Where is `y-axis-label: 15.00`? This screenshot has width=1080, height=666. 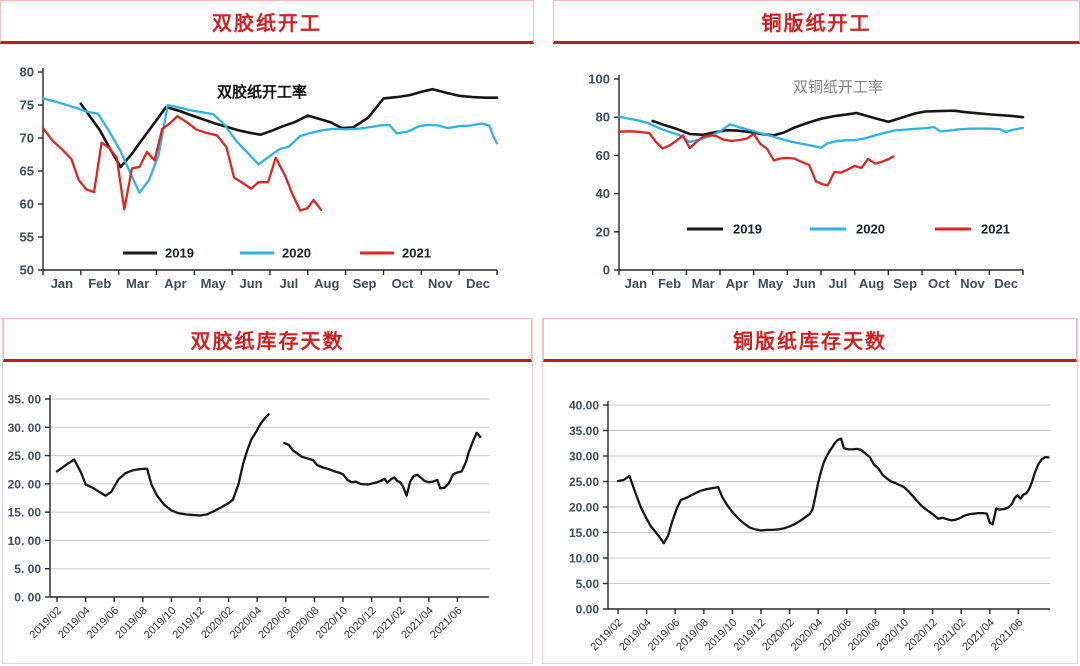
y-axis-label: 15.00 is located at coordinates (584, 533).